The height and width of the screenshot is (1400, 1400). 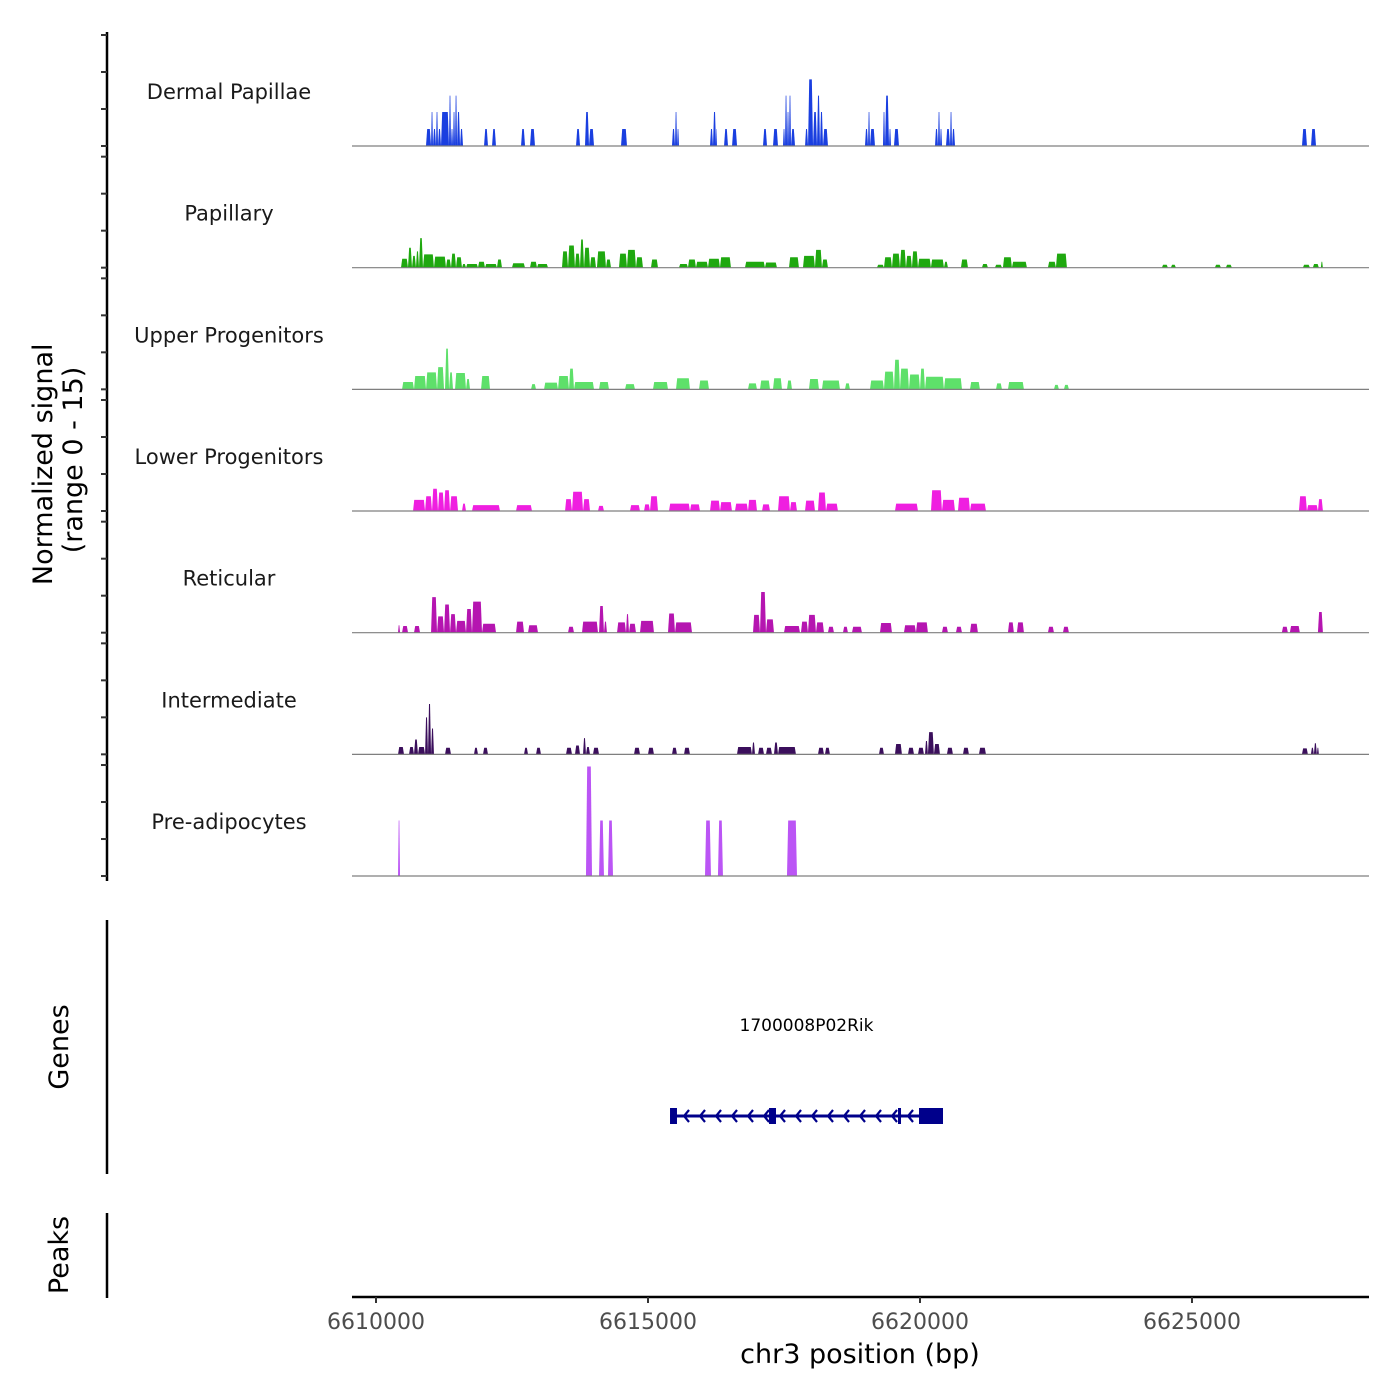 I want to click on gene-track: 1700008P02Rik, so click(x=806, y=1070).